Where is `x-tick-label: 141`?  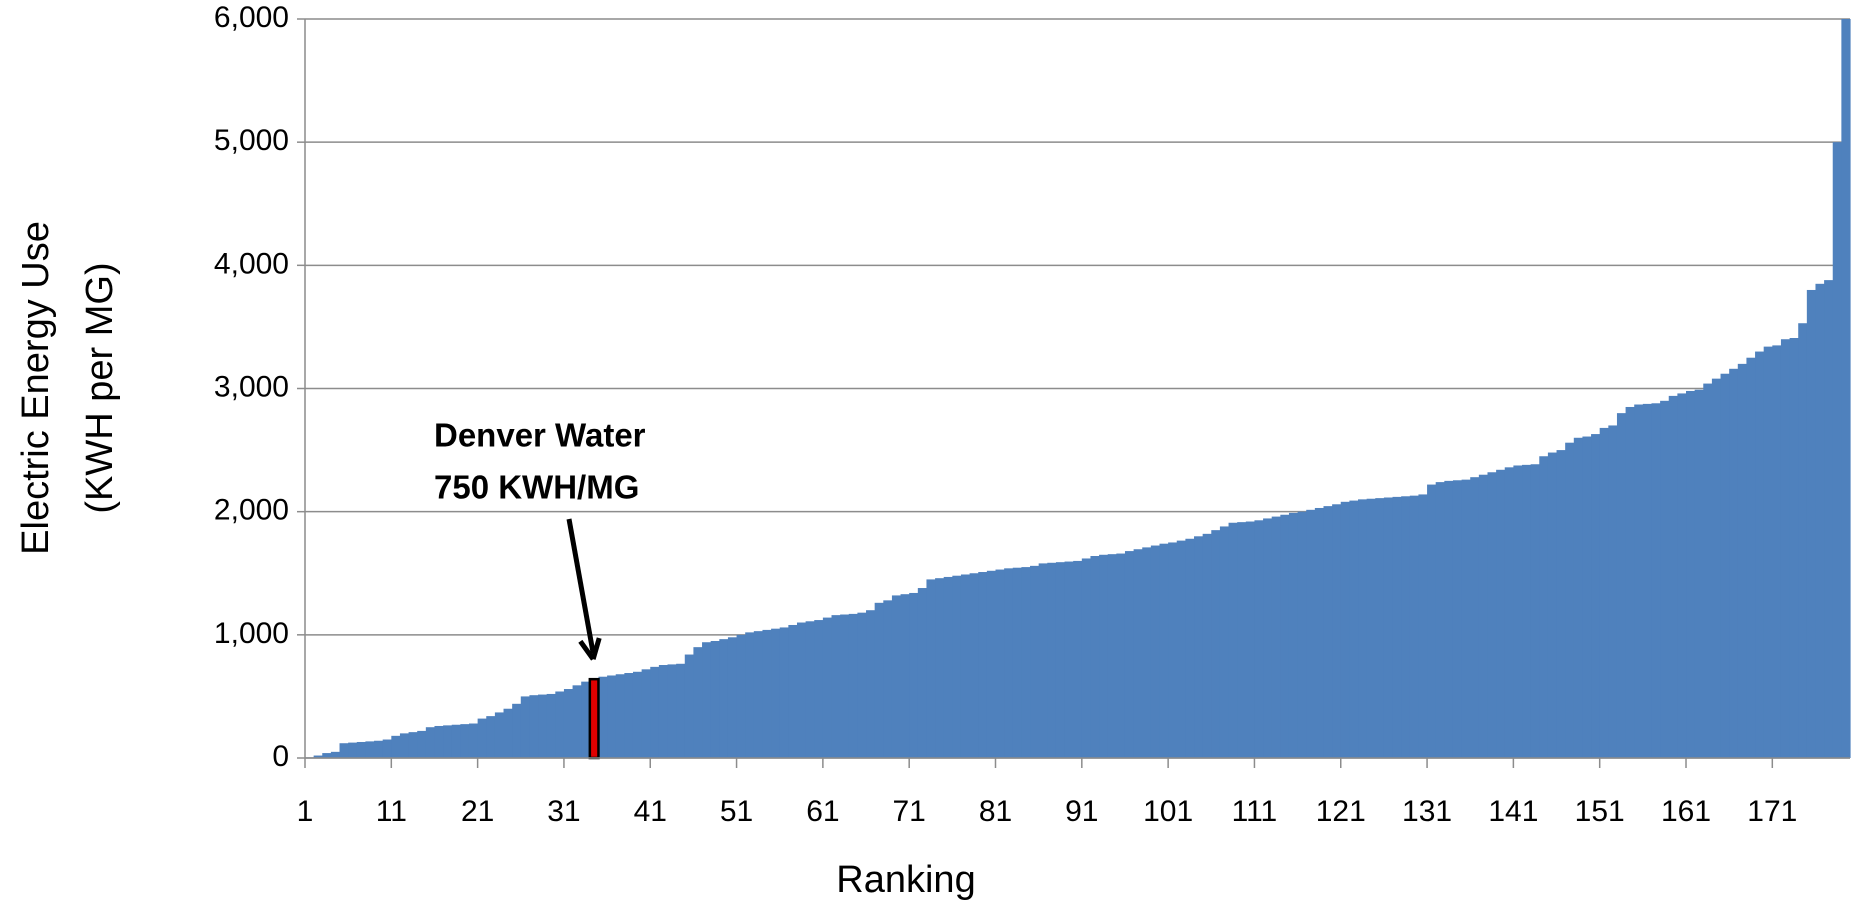 x-tick-label: 141 is located at coordinates (1513, 811).